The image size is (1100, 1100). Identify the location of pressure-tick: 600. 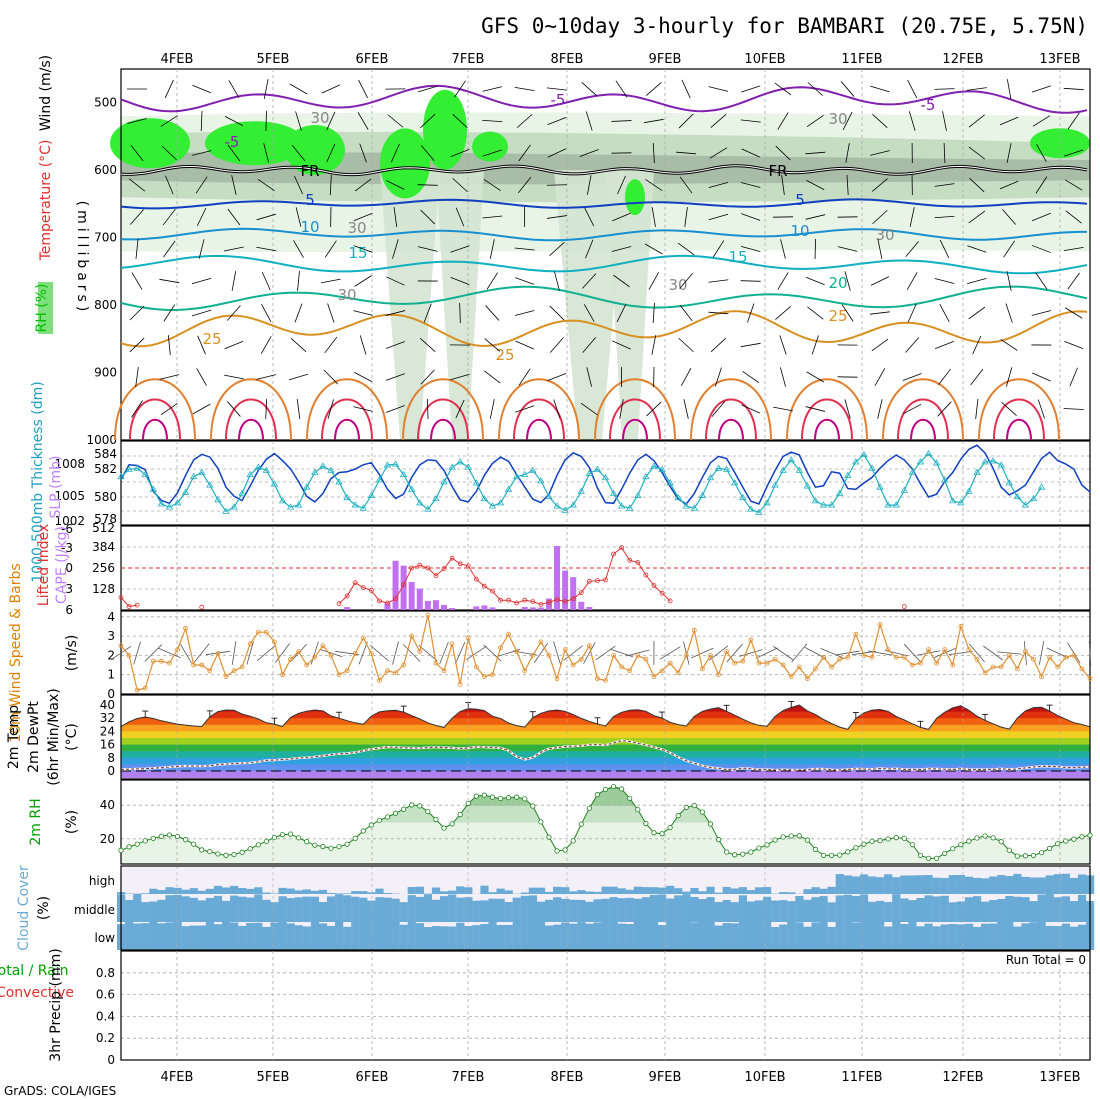
(105, 170).